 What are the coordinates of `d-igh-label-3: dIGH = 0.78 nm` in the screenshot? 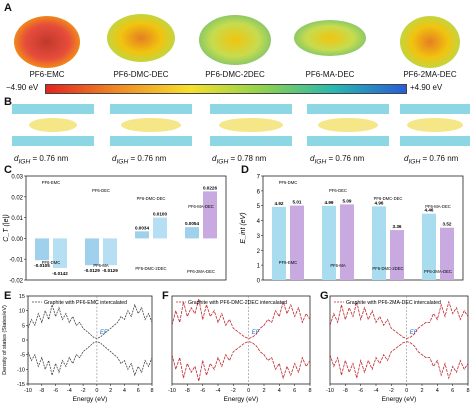 It's located at (239, 160).